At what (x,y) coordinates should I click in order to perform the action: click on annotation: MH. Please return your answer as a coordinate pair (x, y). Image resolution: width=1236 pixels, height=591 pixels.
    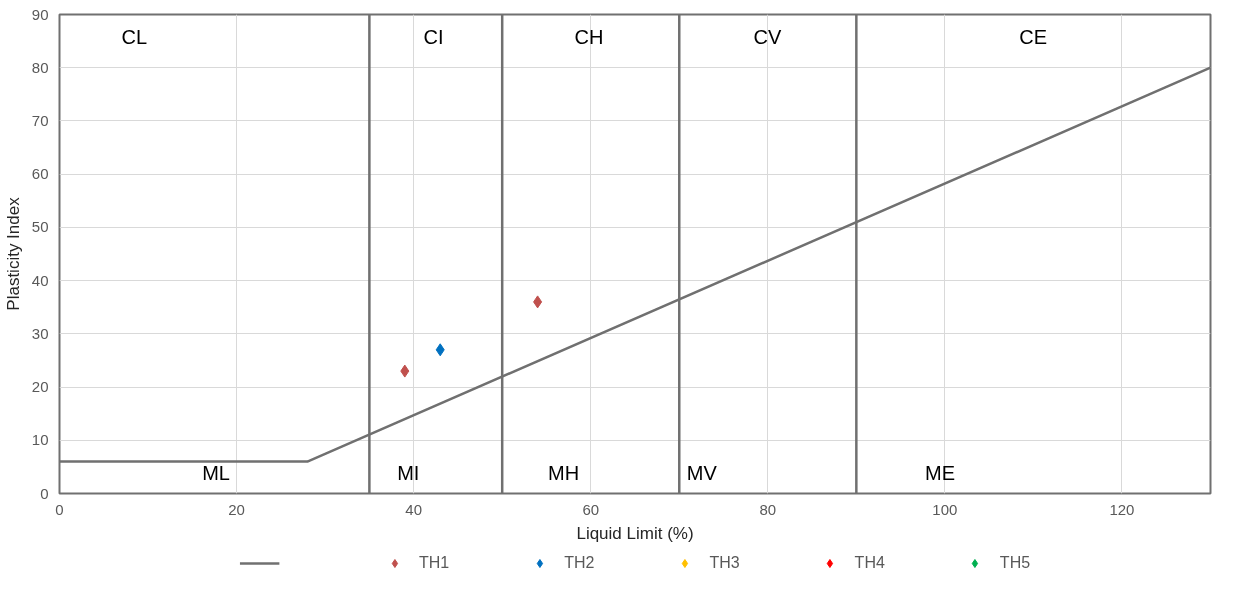
    Looking at the image, I should click on (564, 472).